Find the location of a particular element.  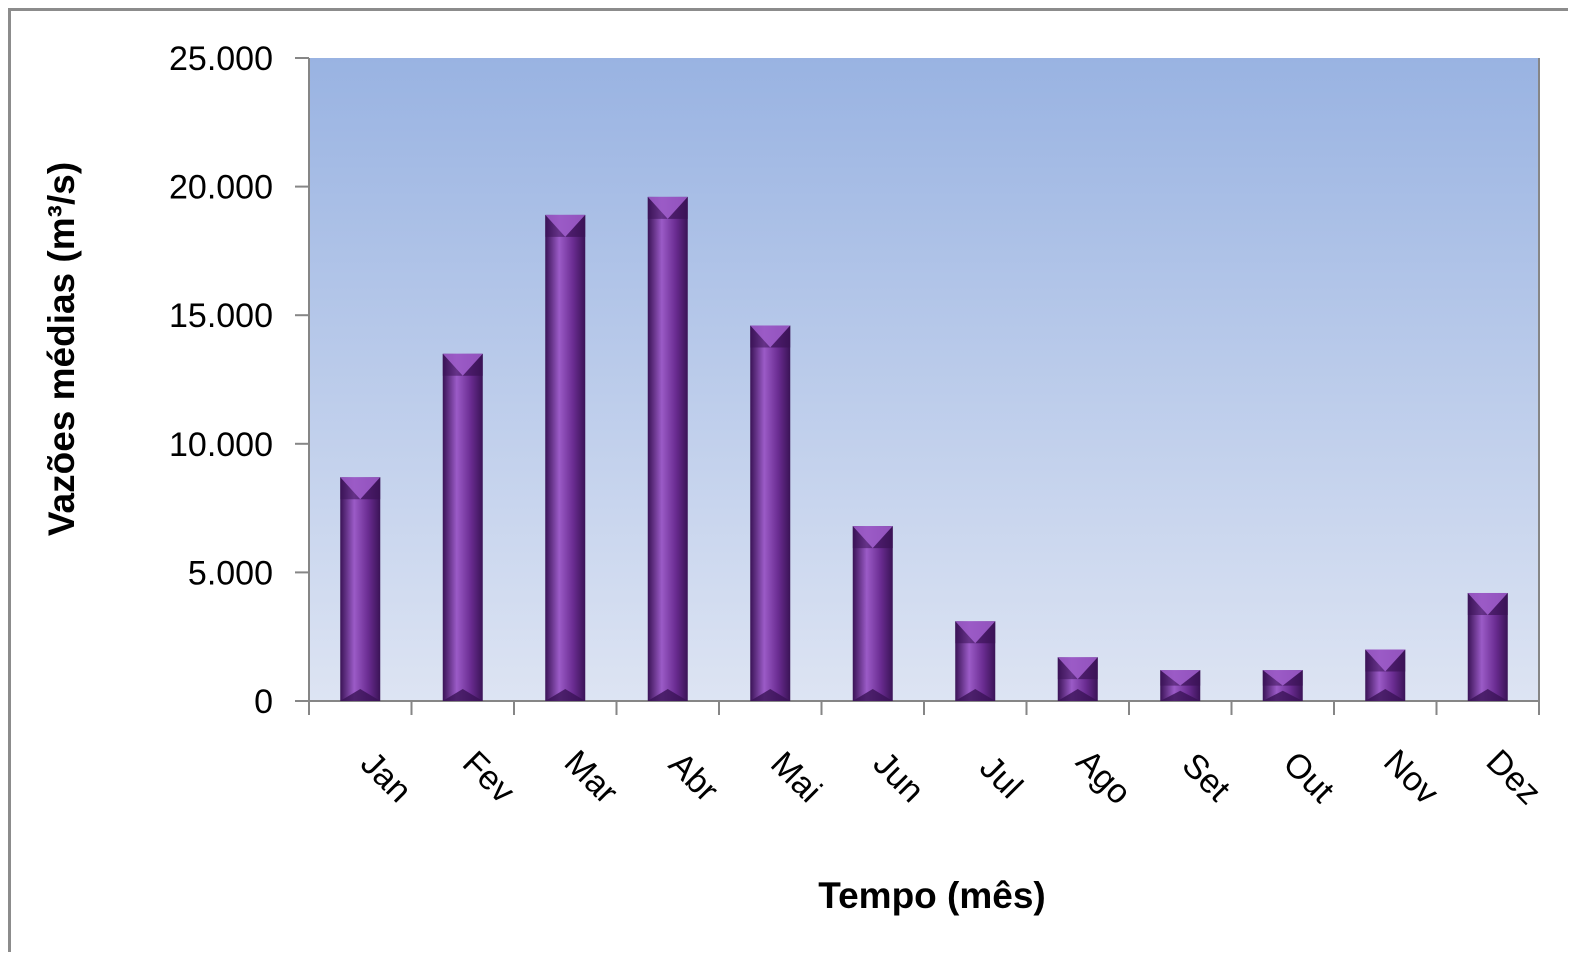

y-tick-label: 10.000 is located at coordinates (221, 445).